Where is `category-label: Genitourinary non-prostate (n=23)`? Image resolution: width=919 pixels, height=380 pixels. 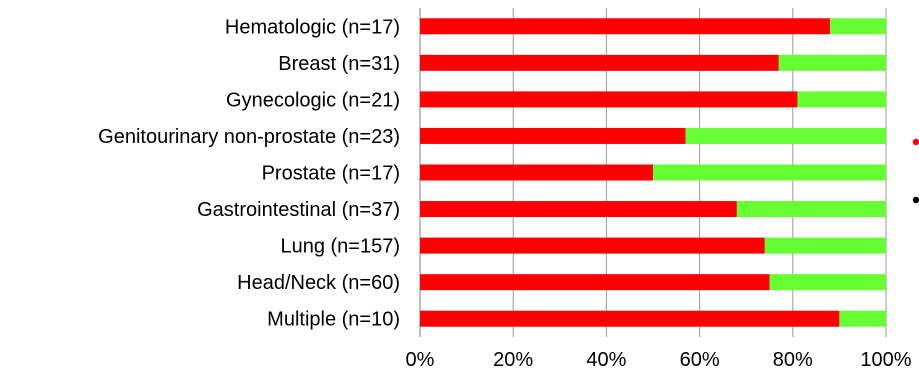
category-label: Genitourinary non-prostate (n=23) is located at coordinates (249, 137).